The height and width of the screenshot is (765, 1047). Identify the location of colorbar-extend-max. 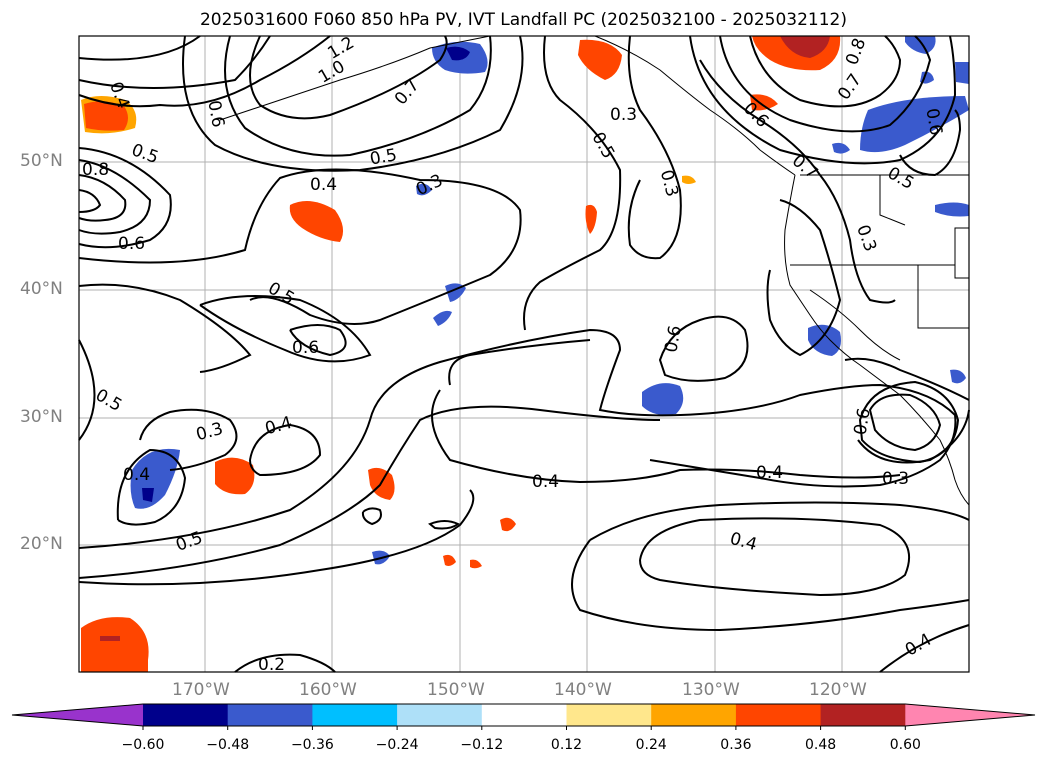
(970, 715).